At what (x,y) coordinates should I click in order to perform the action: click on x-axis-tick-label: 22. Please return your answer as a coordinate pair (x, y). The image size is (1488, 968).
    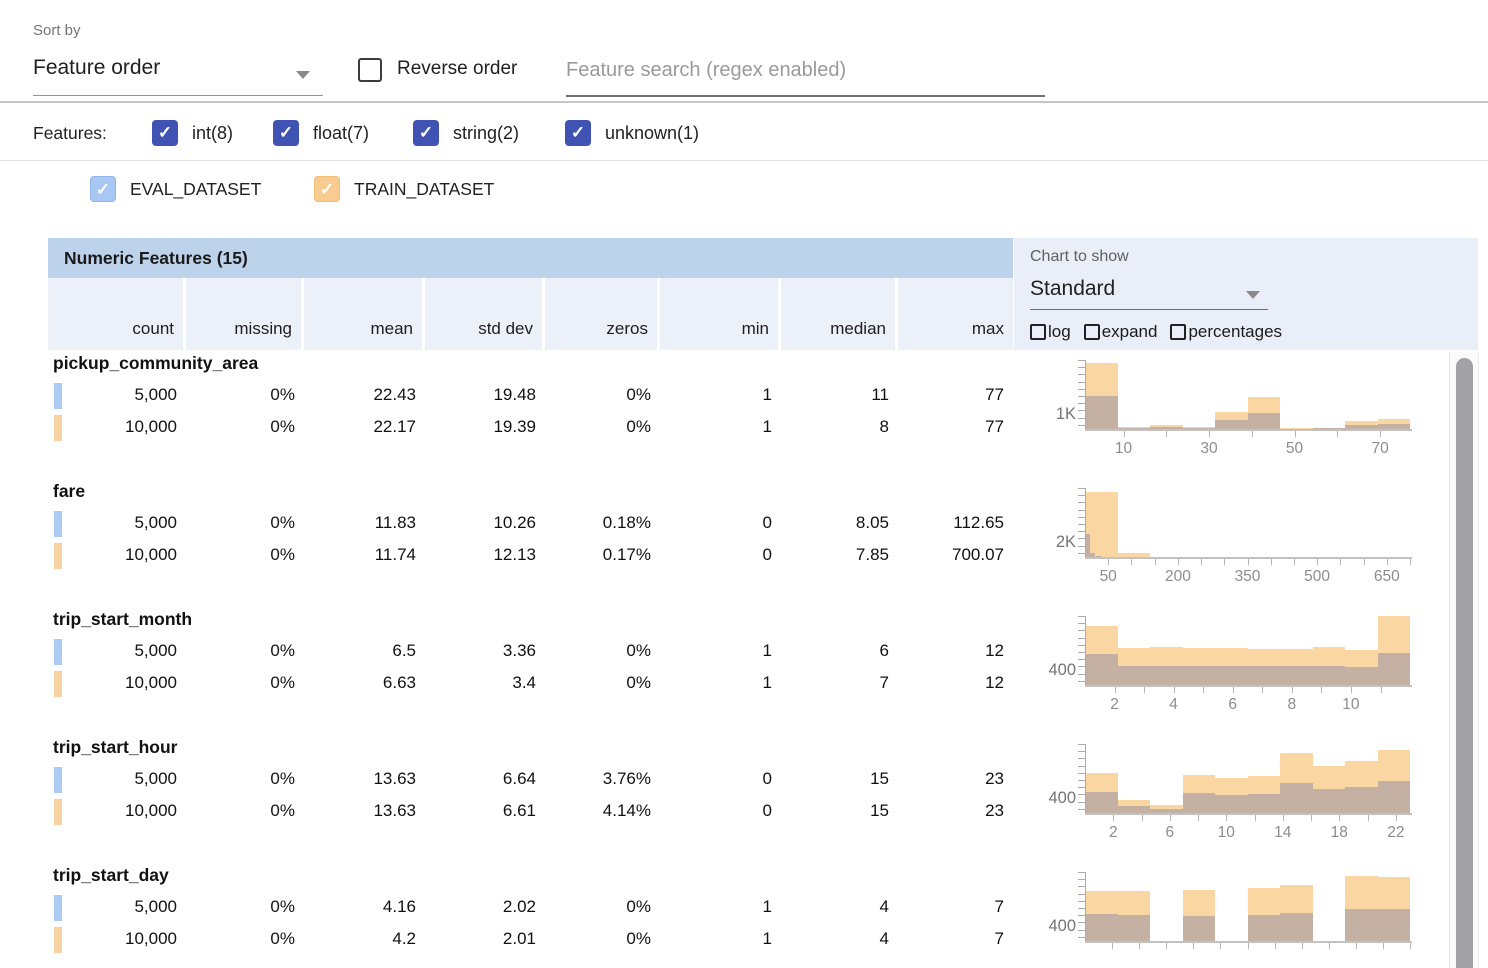
    Looking at the image, I should click on (1396, 832).